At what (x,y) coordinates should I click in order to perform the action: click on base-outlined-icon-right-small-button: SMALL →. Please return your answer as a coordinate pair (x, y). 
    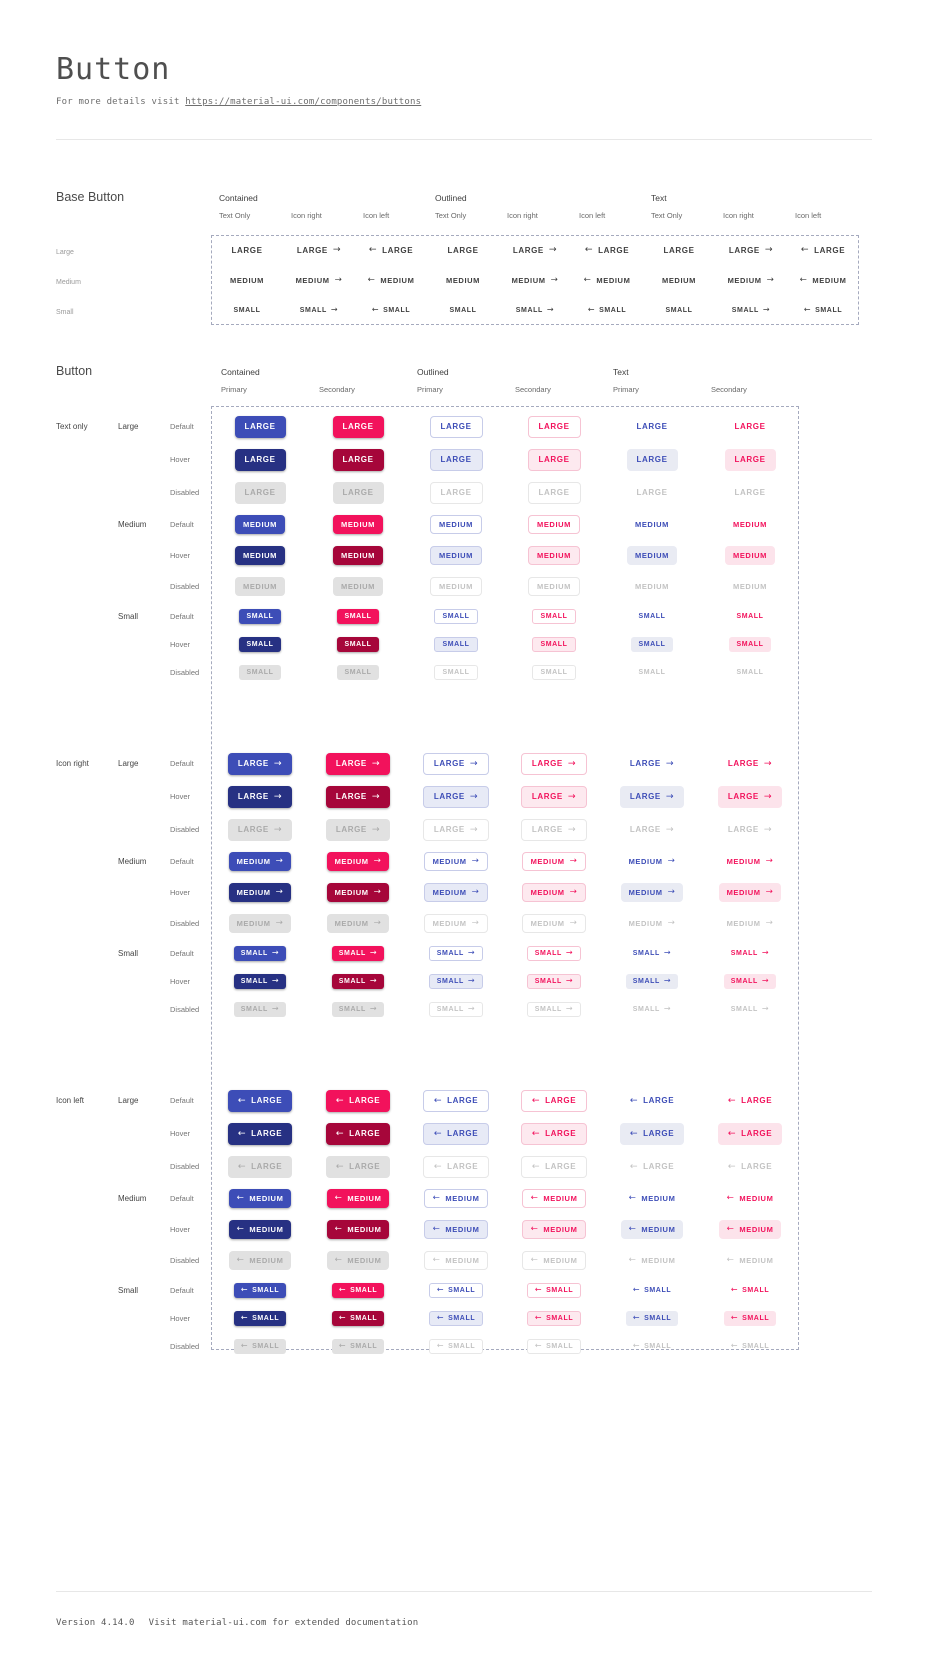
    Looking at the image, I should click on (535, 310).